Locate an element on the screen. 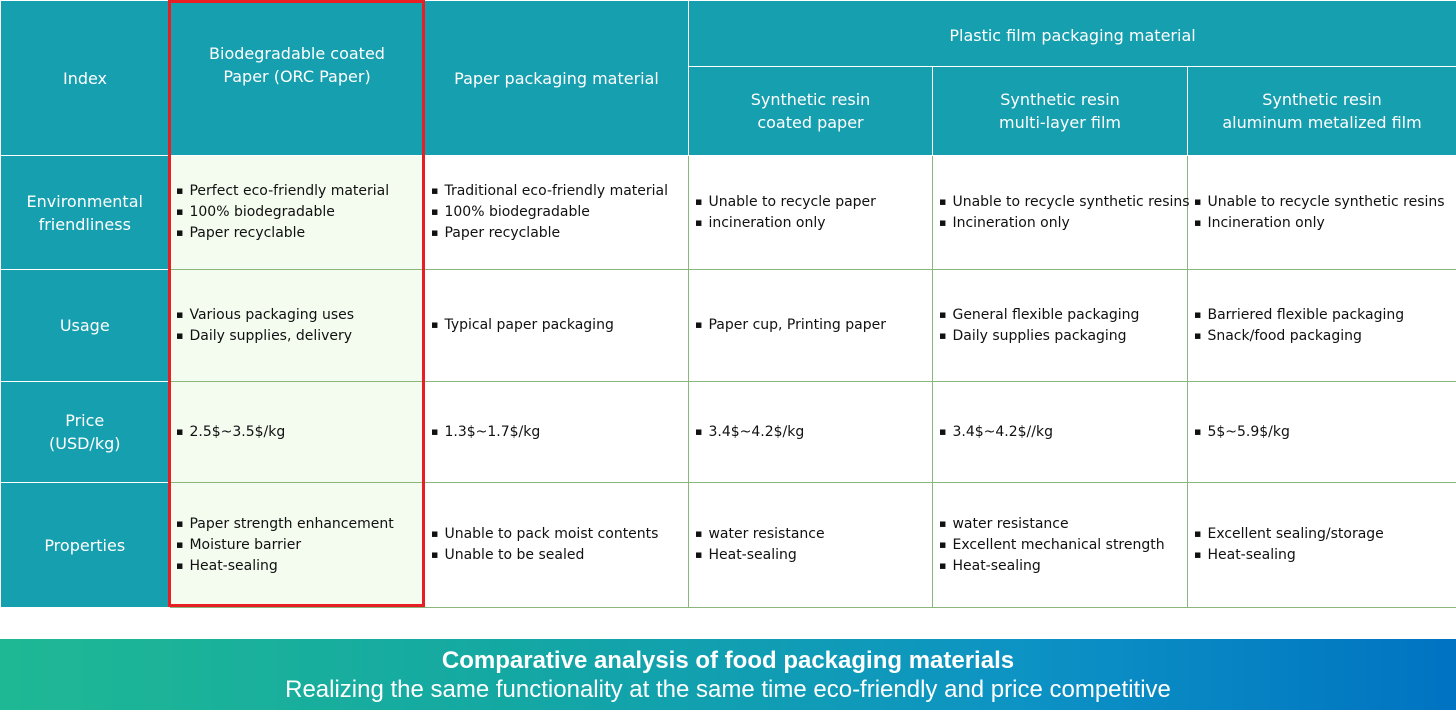  row-label: Environmental friendliness is located at coordinates (85, 212).